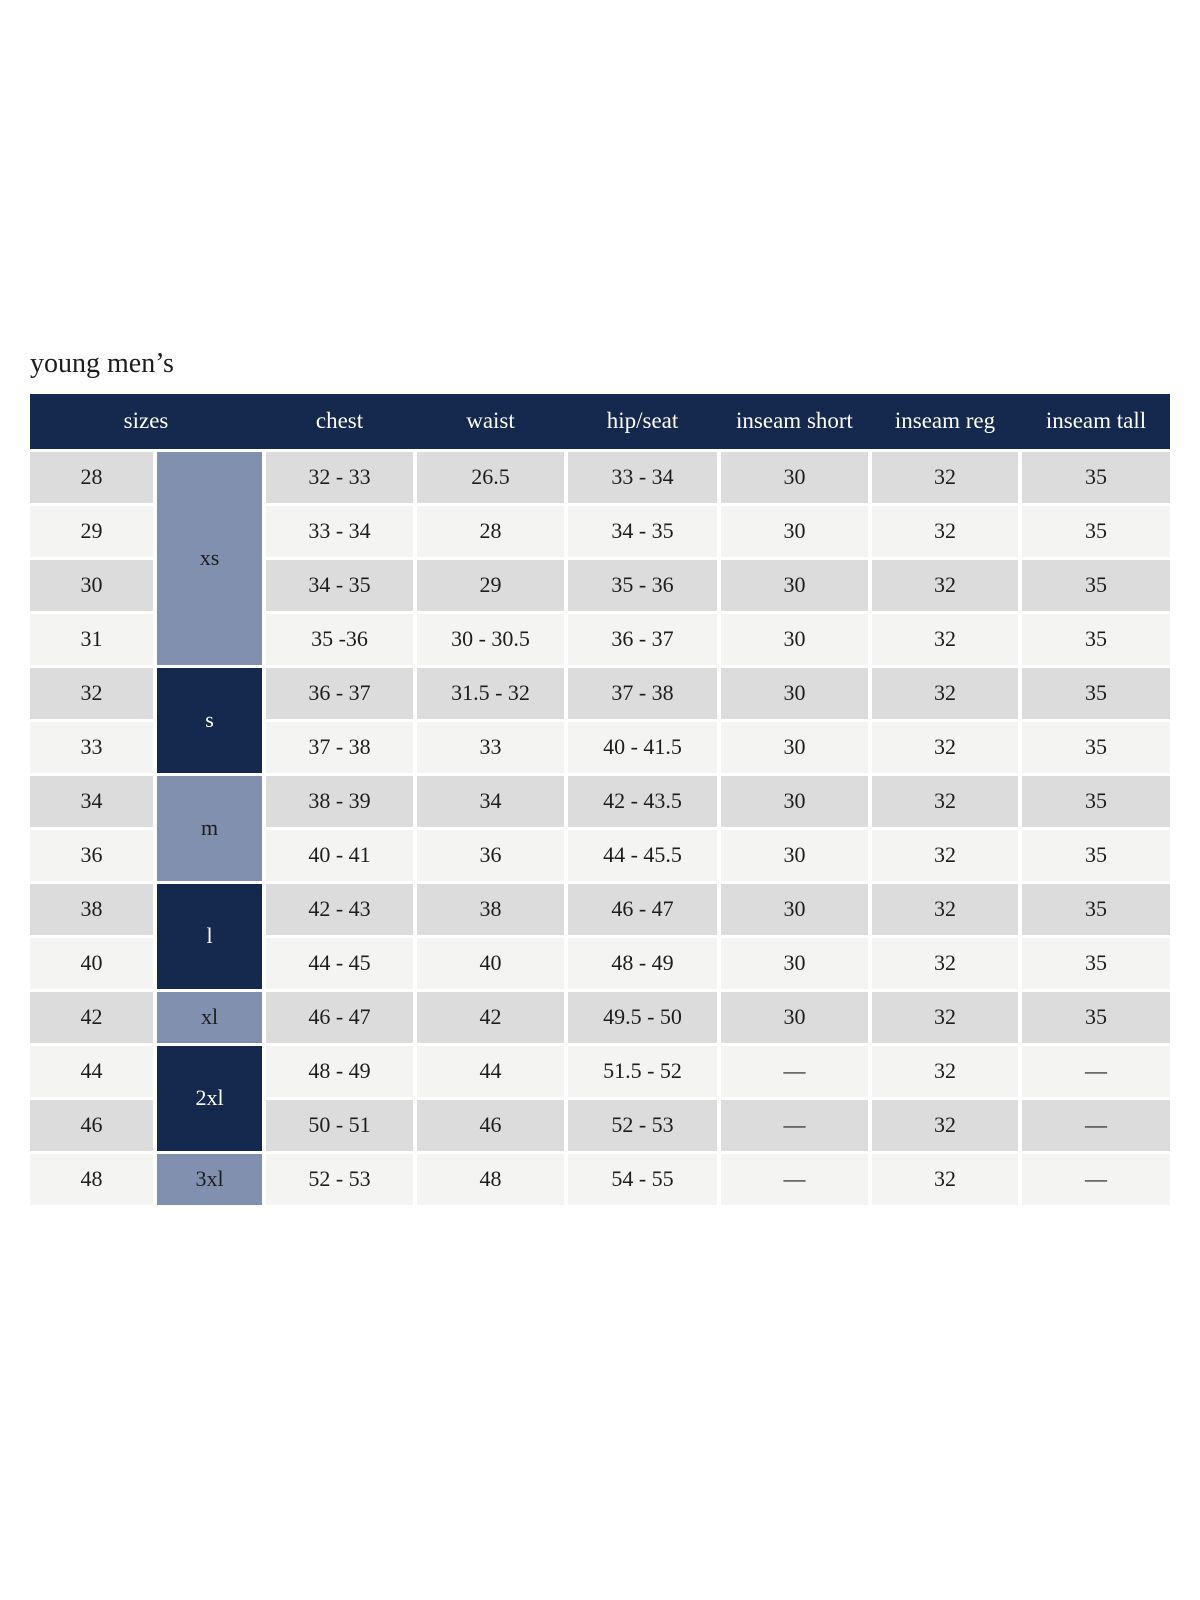 The height and width of the screenshot is (1600, 1200). What do you see at coordinates (339, 747) in the screenshot?
I see `chest-cell: 37 - 38` at bounding box center [339, 747].